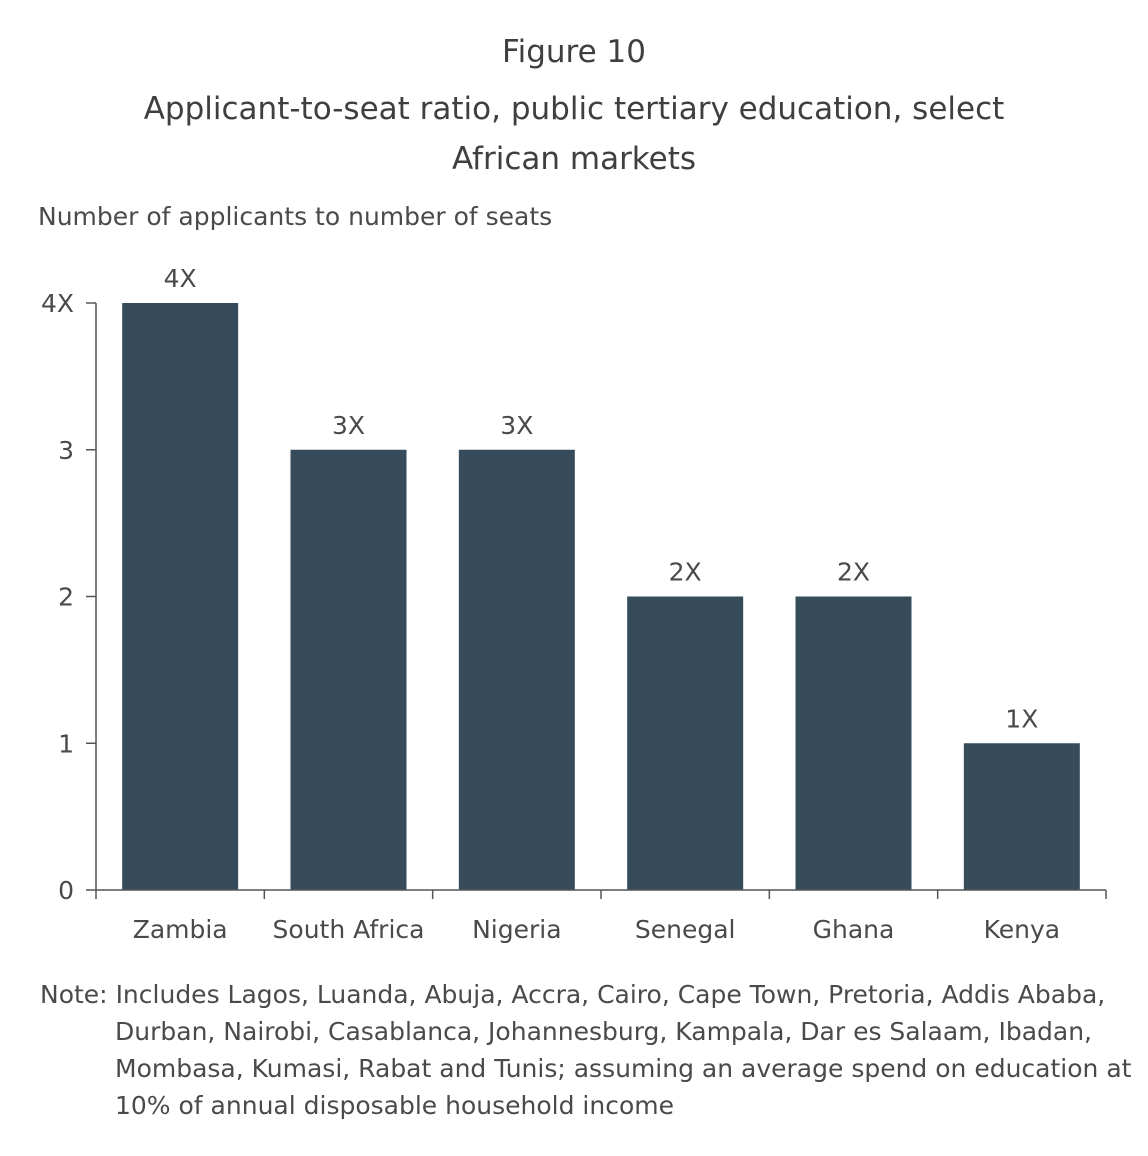 This screenshot has width=1148, height=1156. What do you see at coordinates (853, 572) in the screenshot?
I see `data-label-ghana: 2X` at bounding box center [853, 572].